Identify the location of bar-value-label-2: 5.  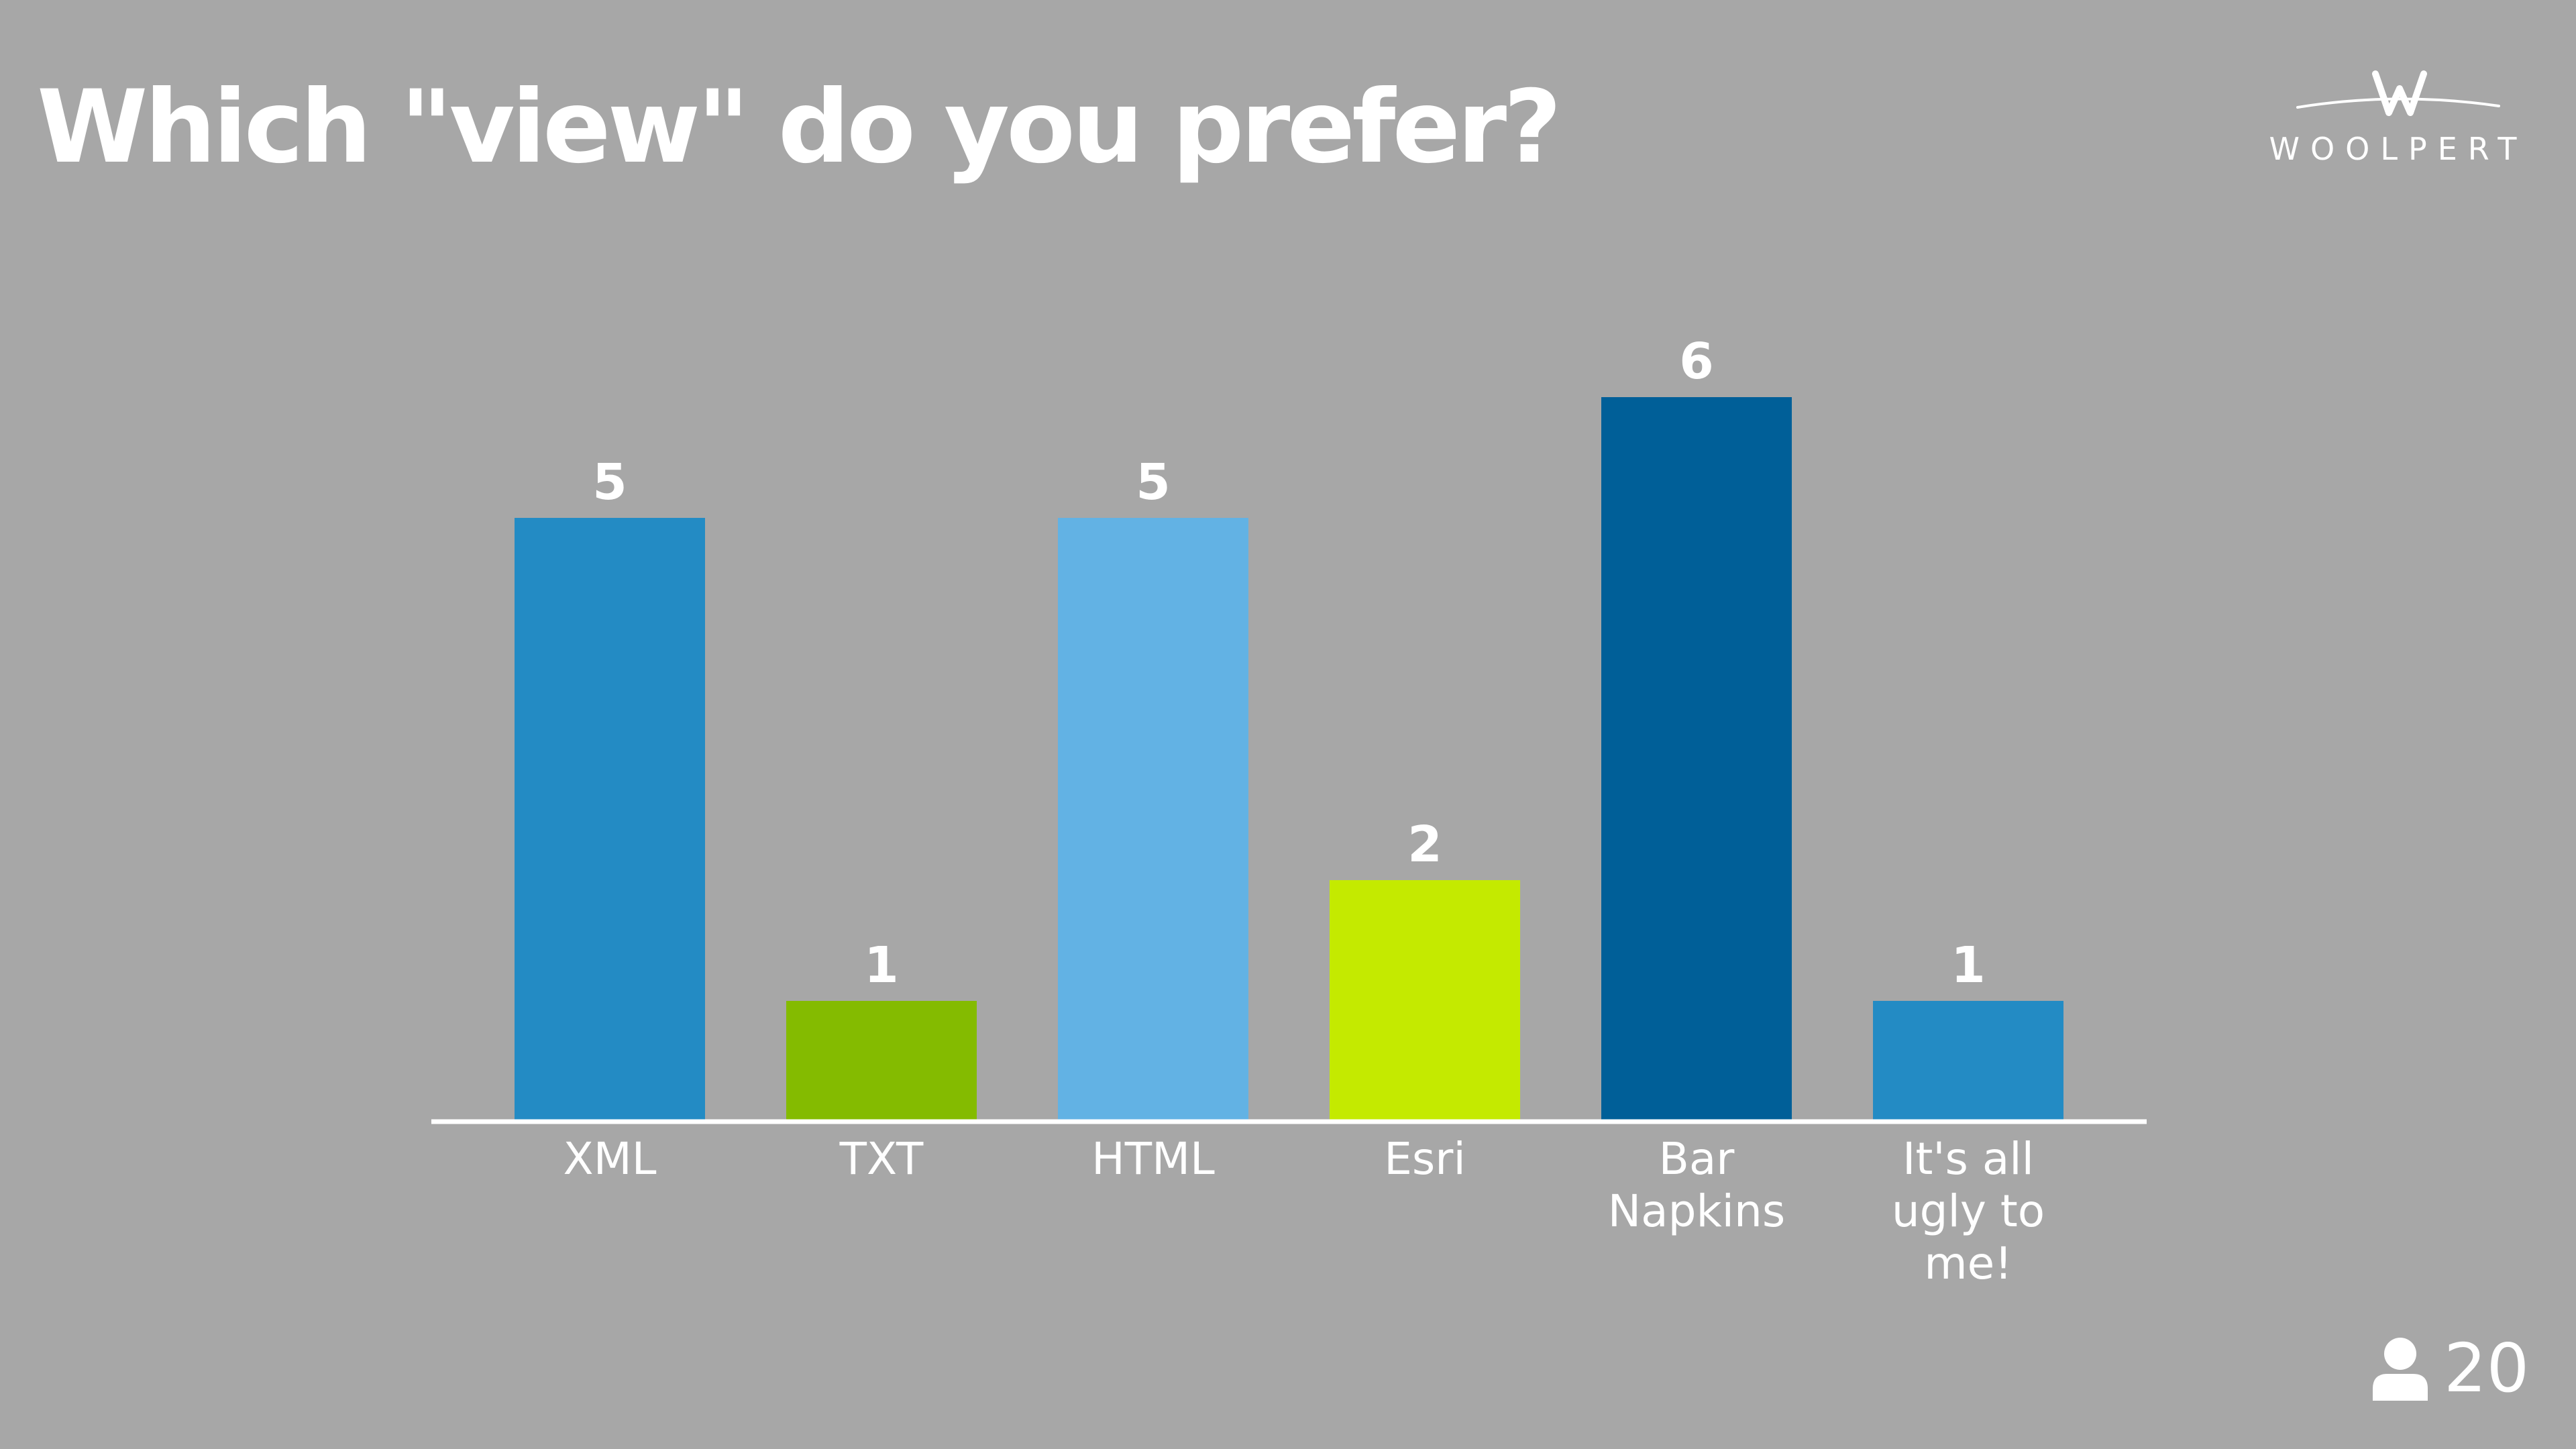
(1153, 482).